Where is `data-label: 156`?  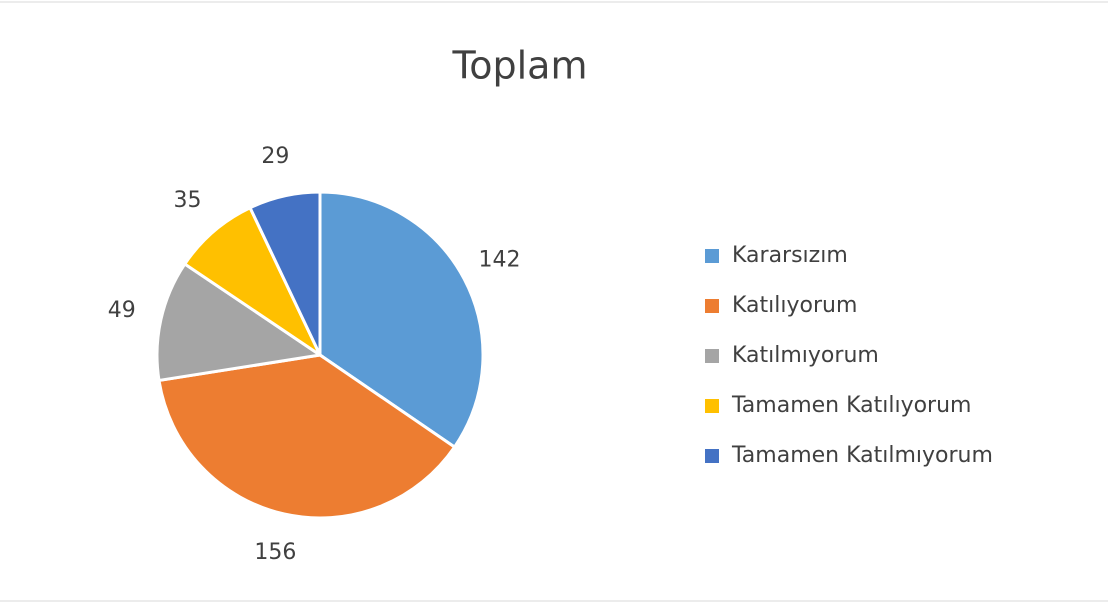 data-label: 156 is located at coordinates (275, 552).